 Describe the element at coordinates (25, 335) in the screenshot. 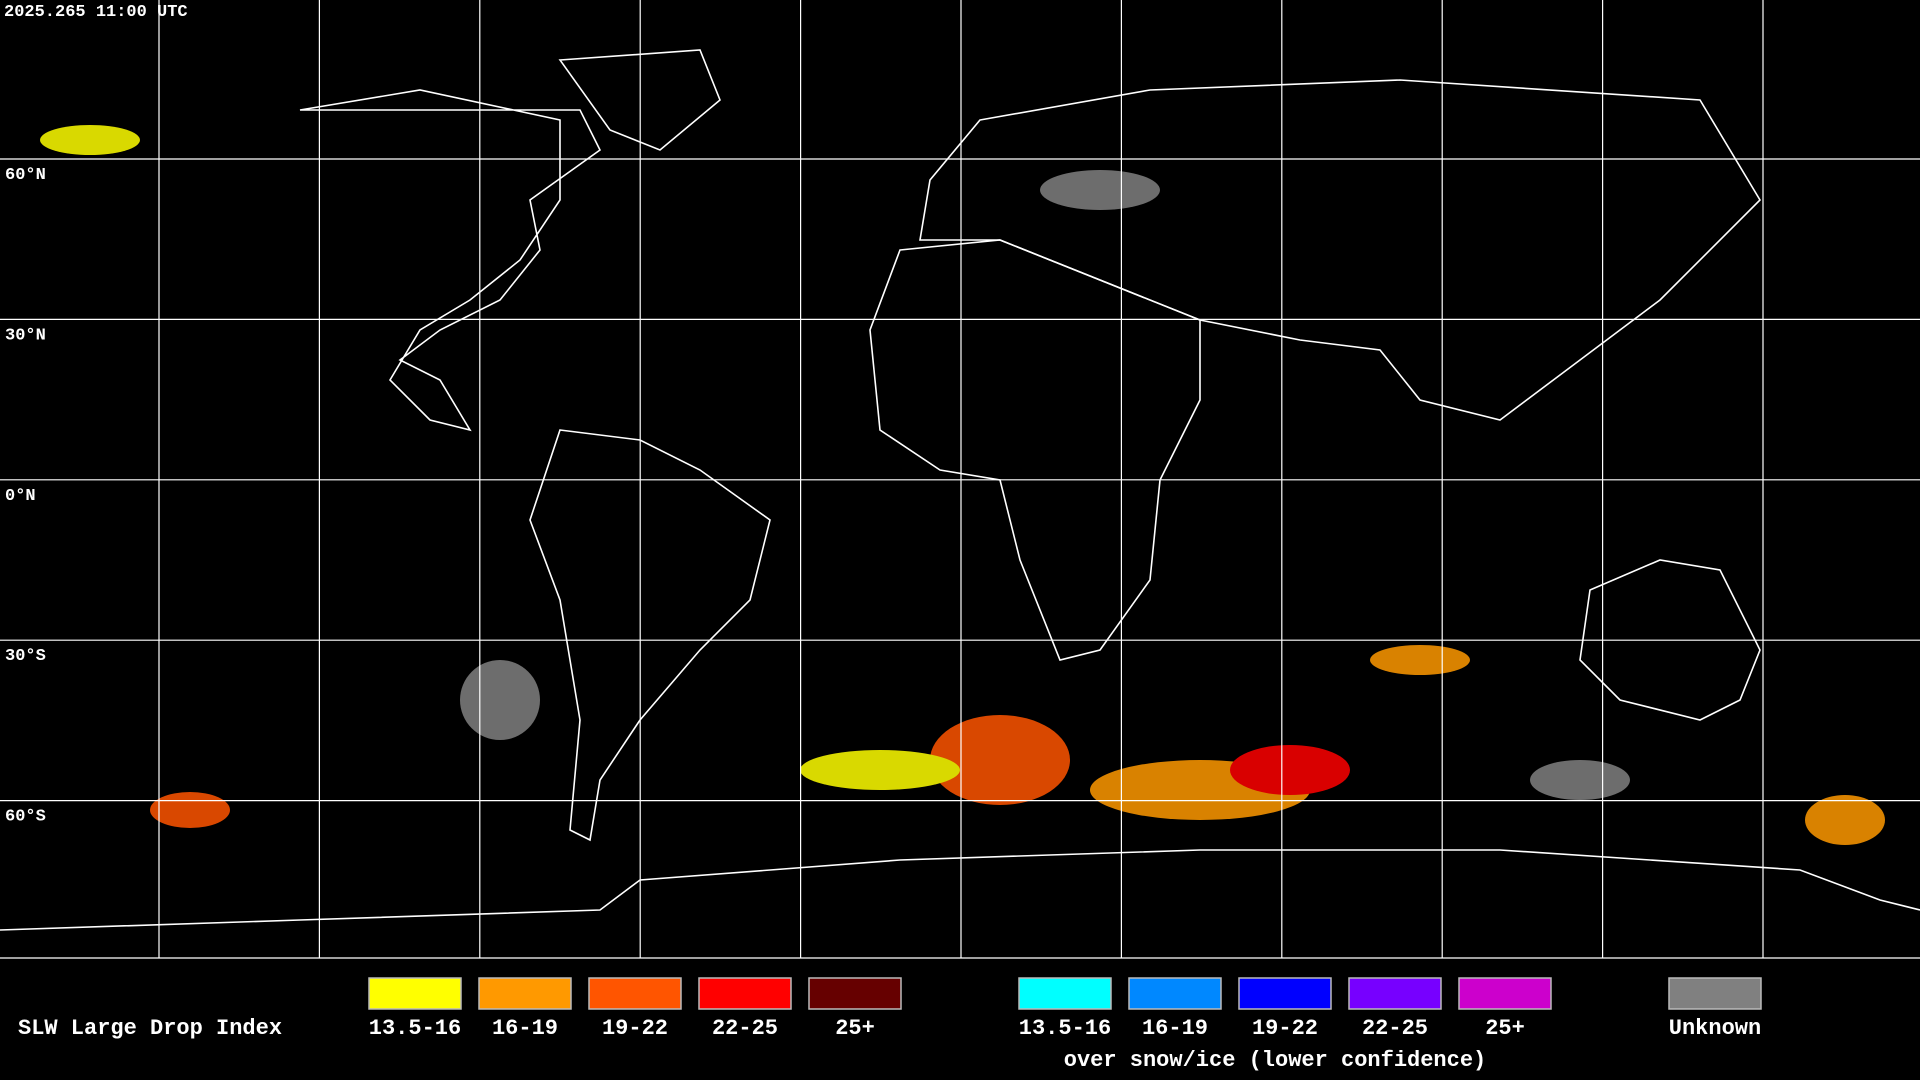

I see `latitude-label: 30°N` at that location.